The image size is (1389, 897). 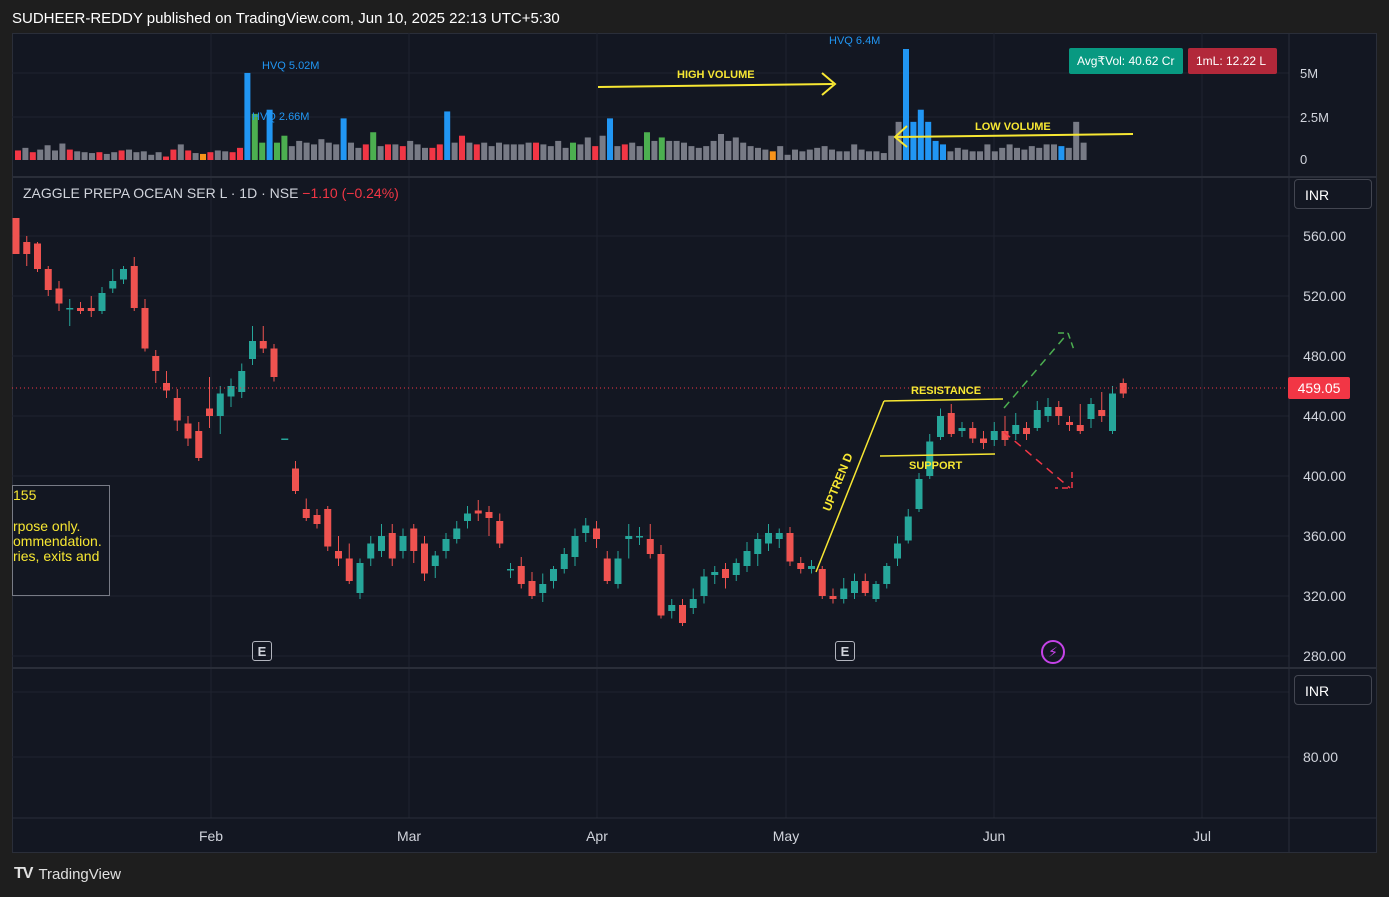 What do you see at coordinates (1202, 836) in the screenshot?
I see `time-tick-label: Jul` at bounding box center [1202, 836].